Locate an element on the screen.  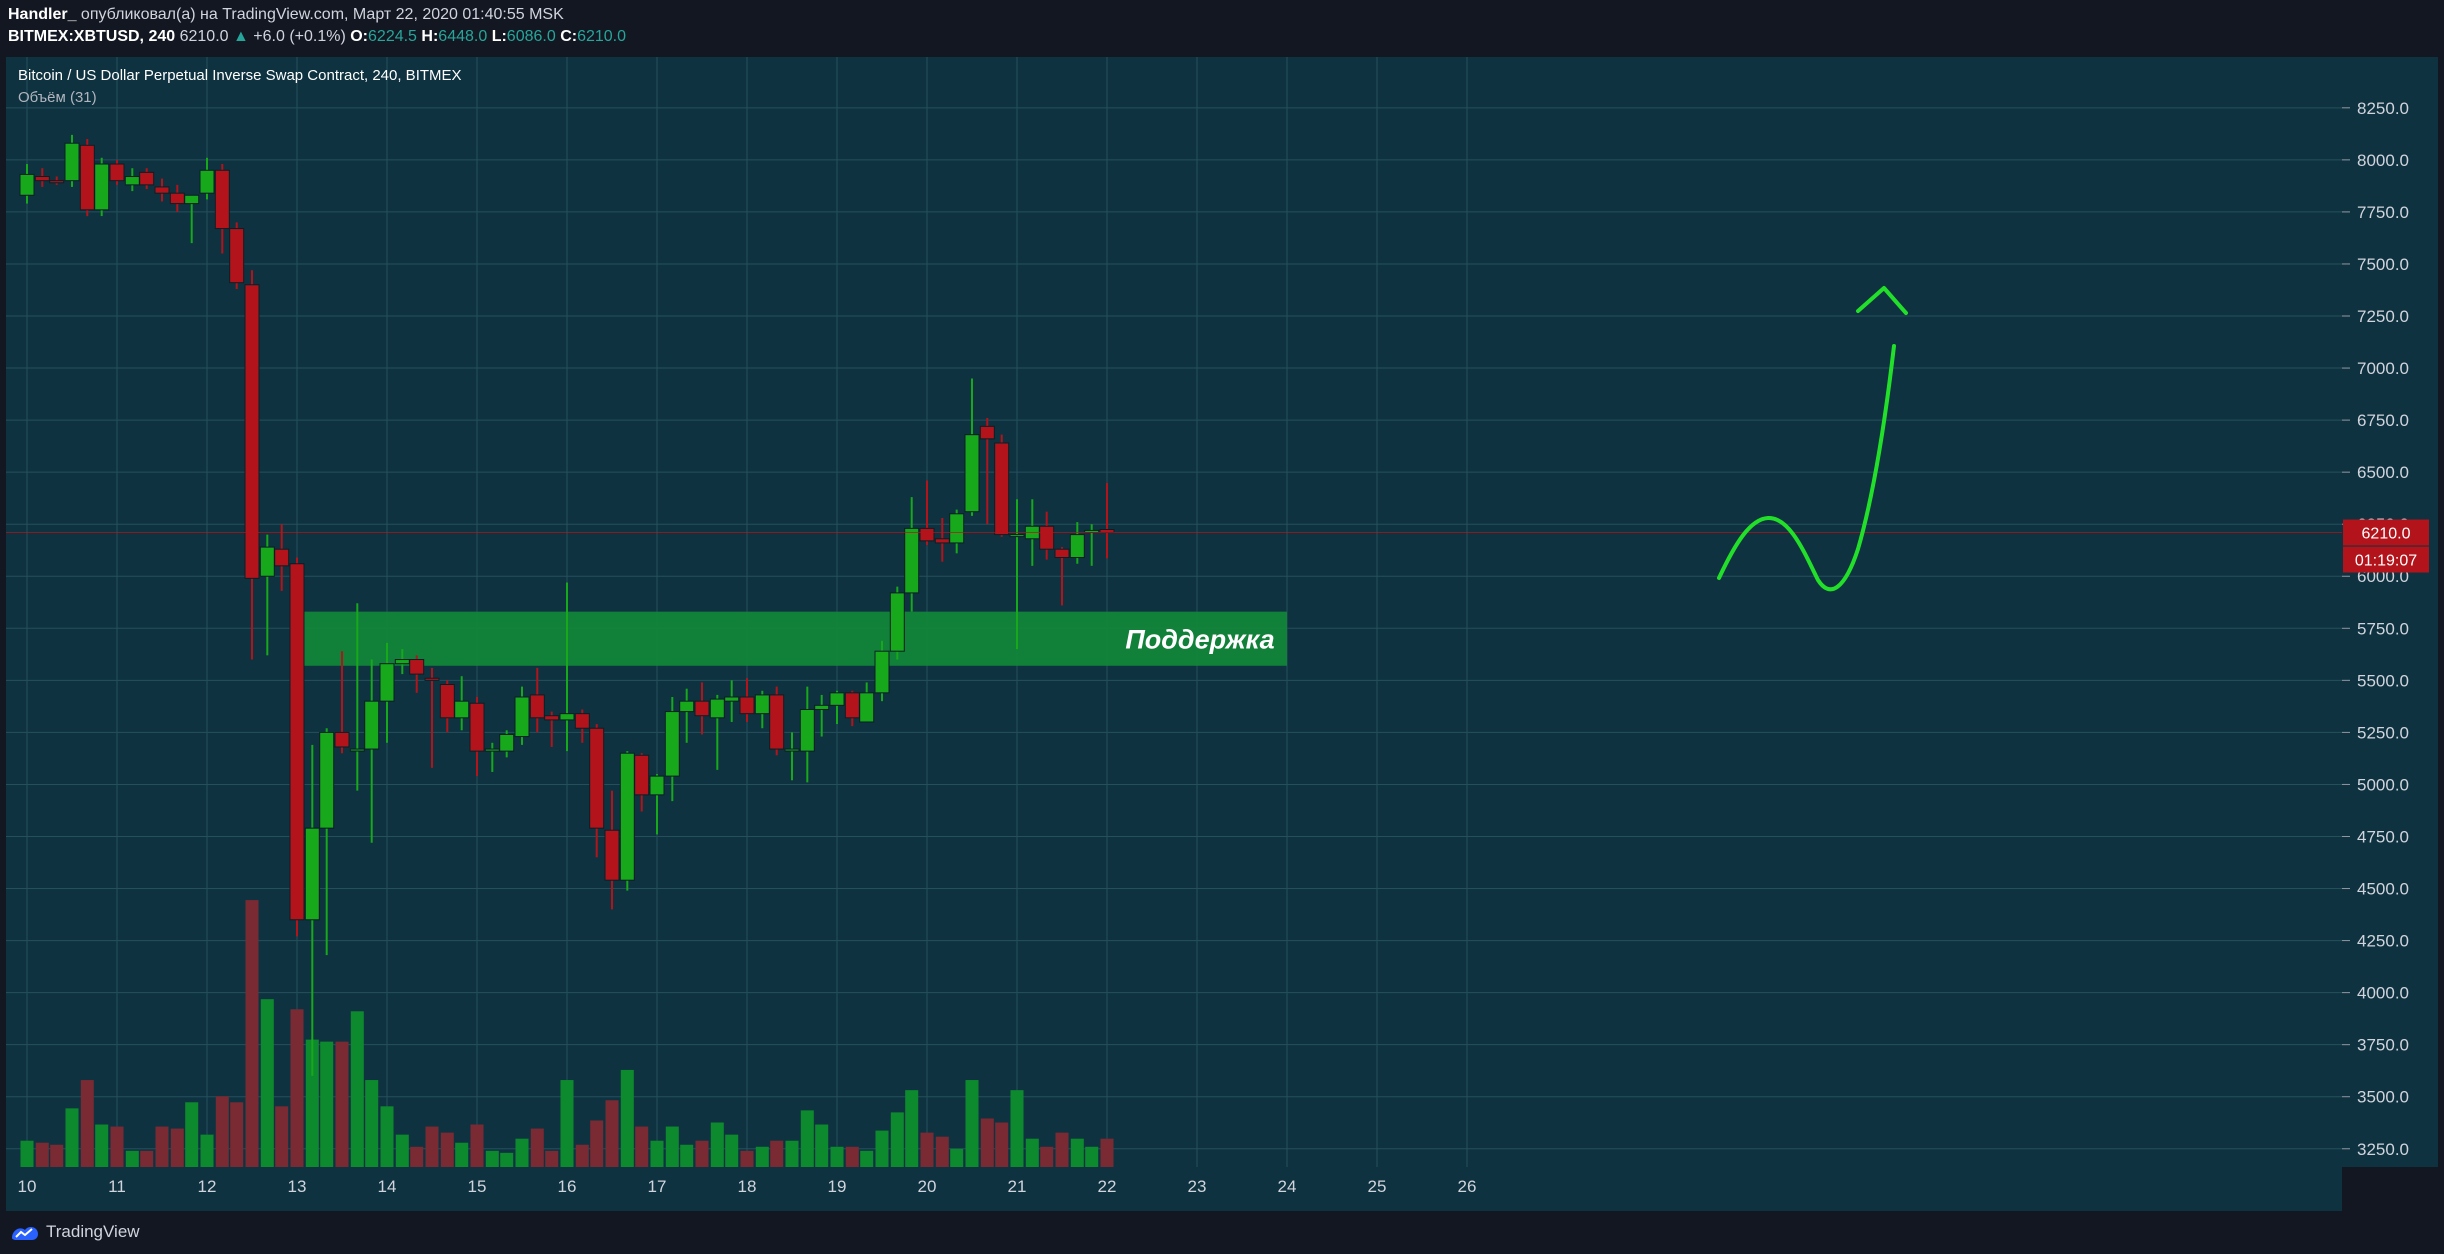
time-tick-label: 16 is located at coordinates (567, 1186).